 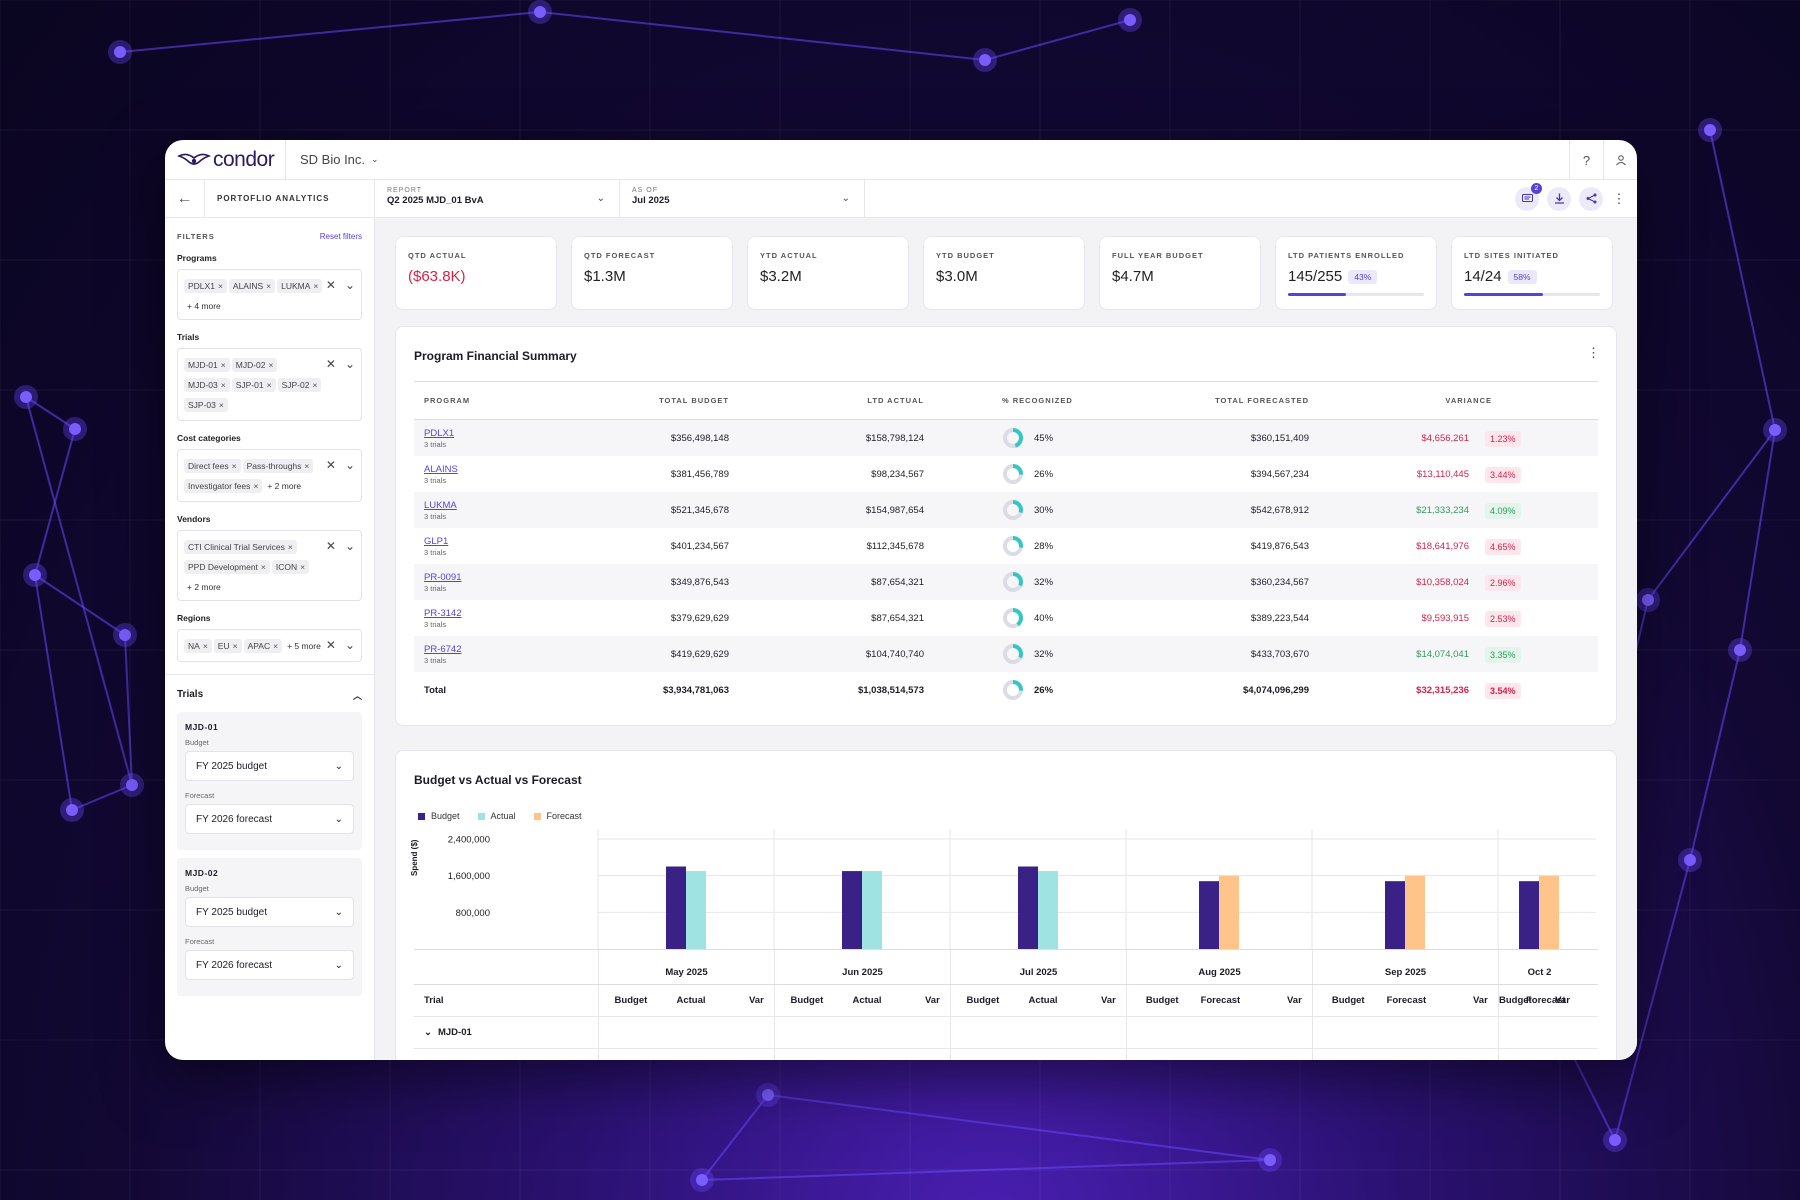 I want to click on trials-section-header: Trials ︿, so click(x=269, y=695).